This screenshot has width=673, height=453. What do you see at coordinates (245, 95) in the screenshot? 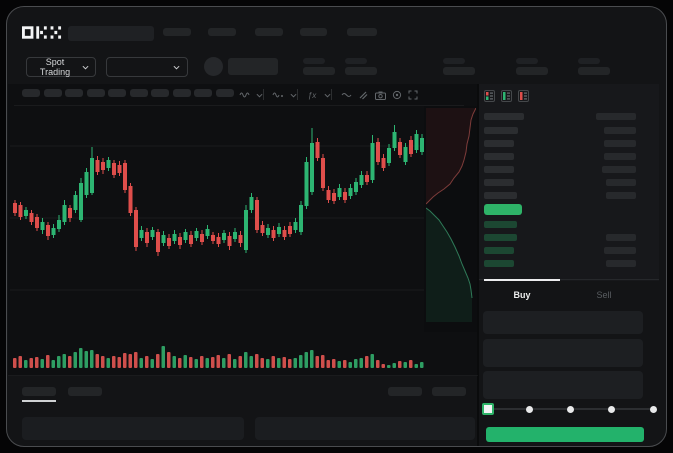
I see `candle-style-icon` at bounding box center [245, 95].